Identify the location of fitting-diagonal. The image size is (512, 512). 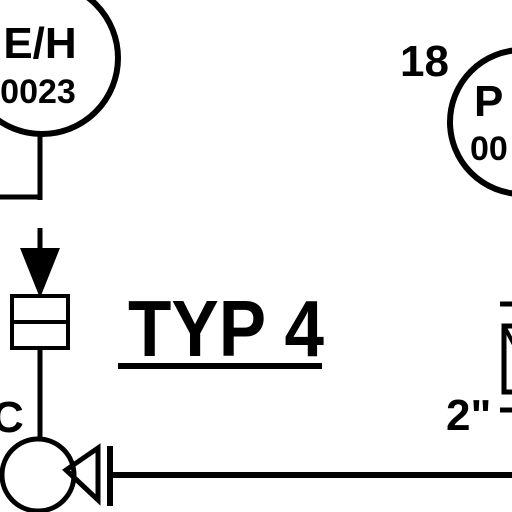
(507, 335).